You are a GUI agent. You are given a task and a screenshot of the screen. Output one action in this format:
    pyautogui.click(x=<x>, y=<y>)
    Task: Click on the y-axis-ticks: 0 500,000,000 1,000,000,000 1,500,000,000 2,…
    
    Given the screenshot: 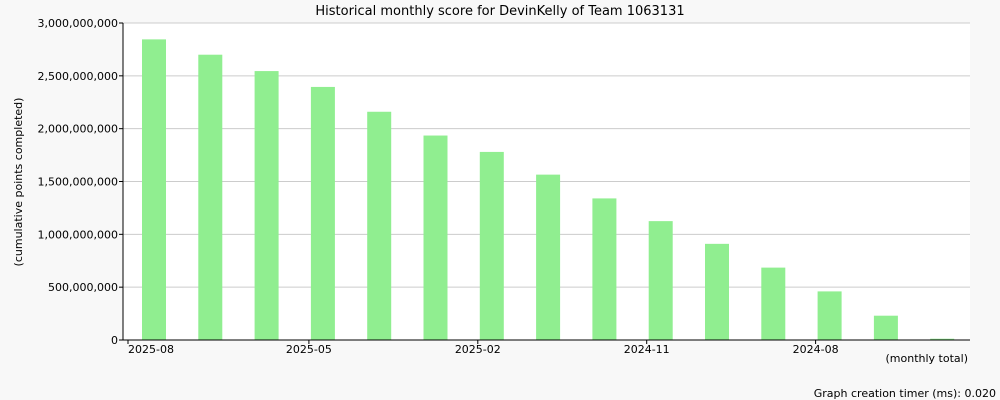 What is the action you would take?
    pyautogui.click(x=80, y=182)
    